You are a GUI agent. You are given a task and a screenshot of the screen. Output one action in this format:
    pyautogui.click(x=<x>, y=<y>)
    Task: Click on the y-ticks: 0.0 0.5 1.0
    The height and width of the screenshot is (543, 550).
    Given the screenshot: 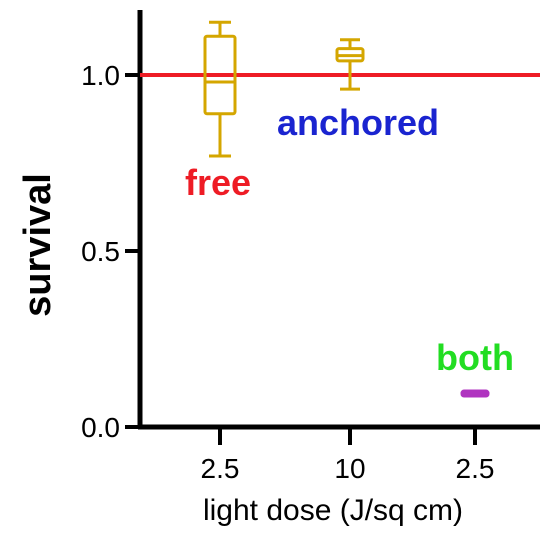 What is the action you would take?
    pyautogui.click(x=110, y=251)
    